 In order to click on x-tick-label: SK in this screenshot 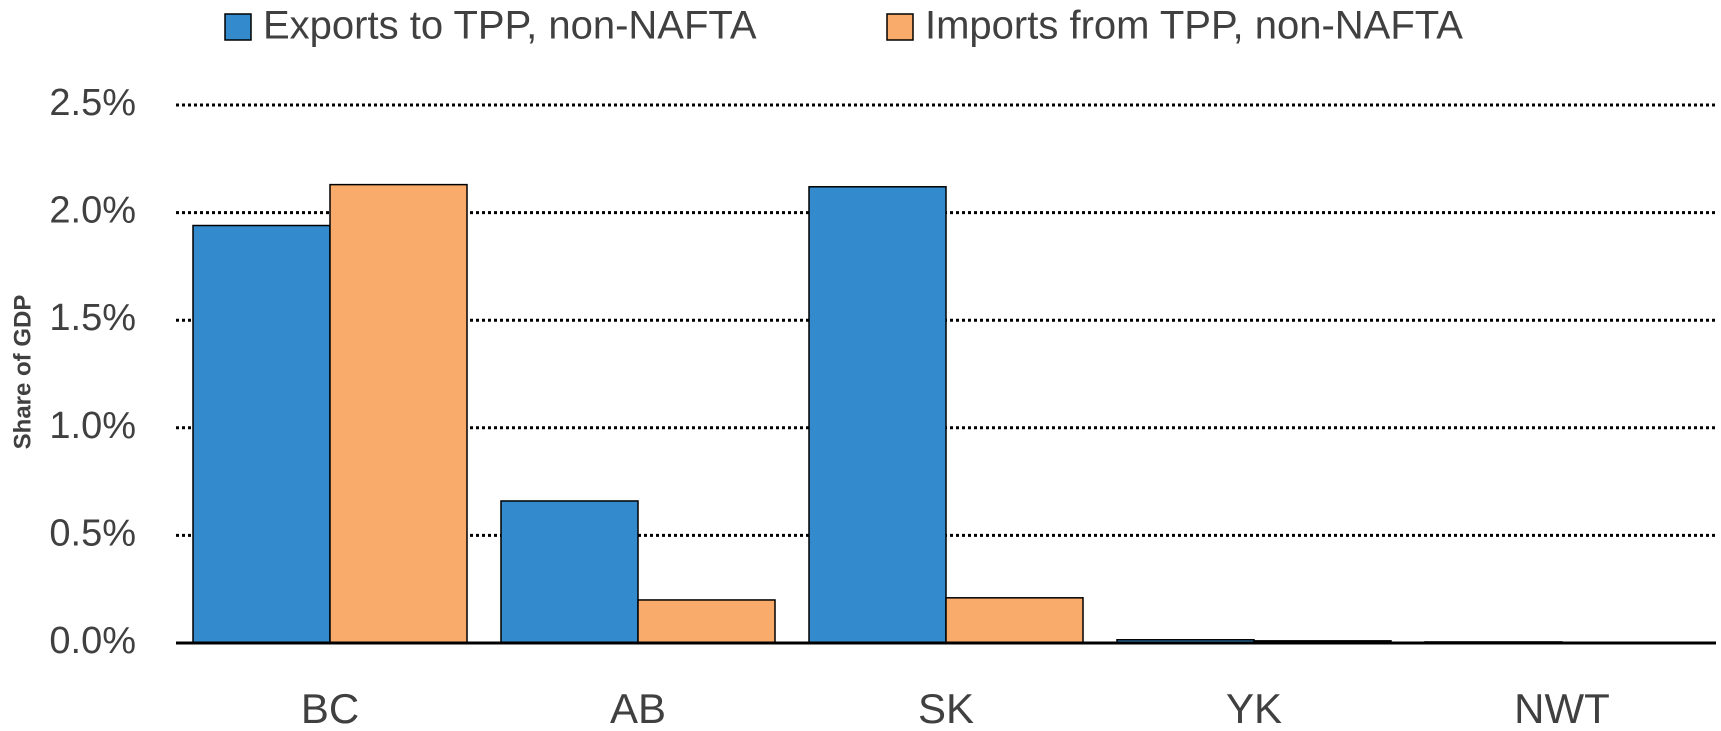, I will do `click(946, 708)`.